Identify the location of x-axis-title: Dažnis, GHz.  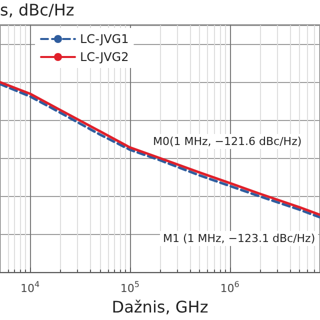
(160, 307).